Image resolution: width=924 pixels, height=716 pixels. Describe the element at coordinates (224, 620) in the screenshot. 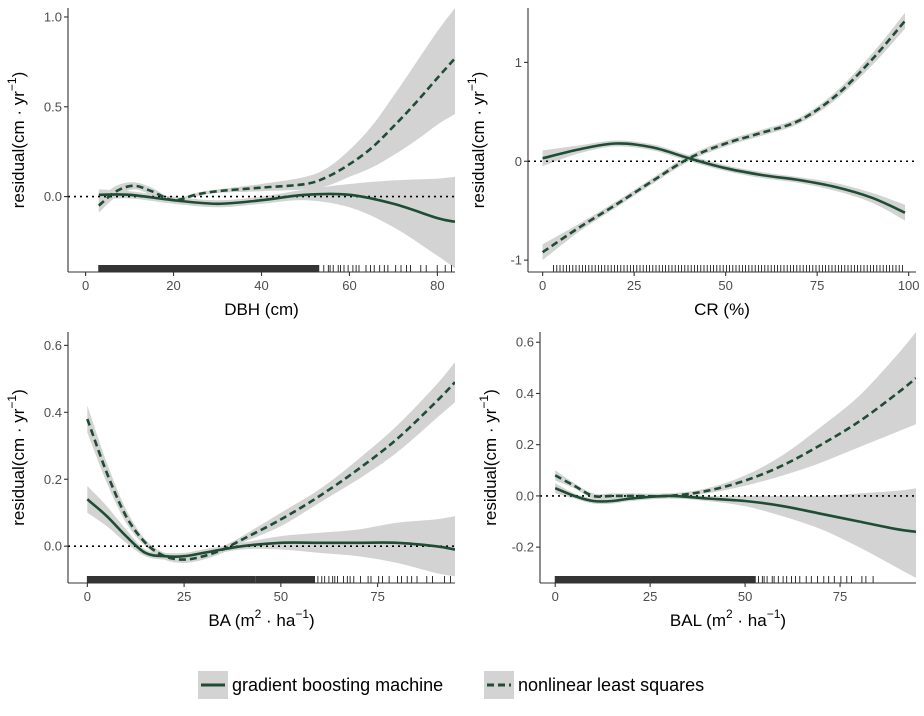

I see `x-axis-title-main: BA (` at that location.